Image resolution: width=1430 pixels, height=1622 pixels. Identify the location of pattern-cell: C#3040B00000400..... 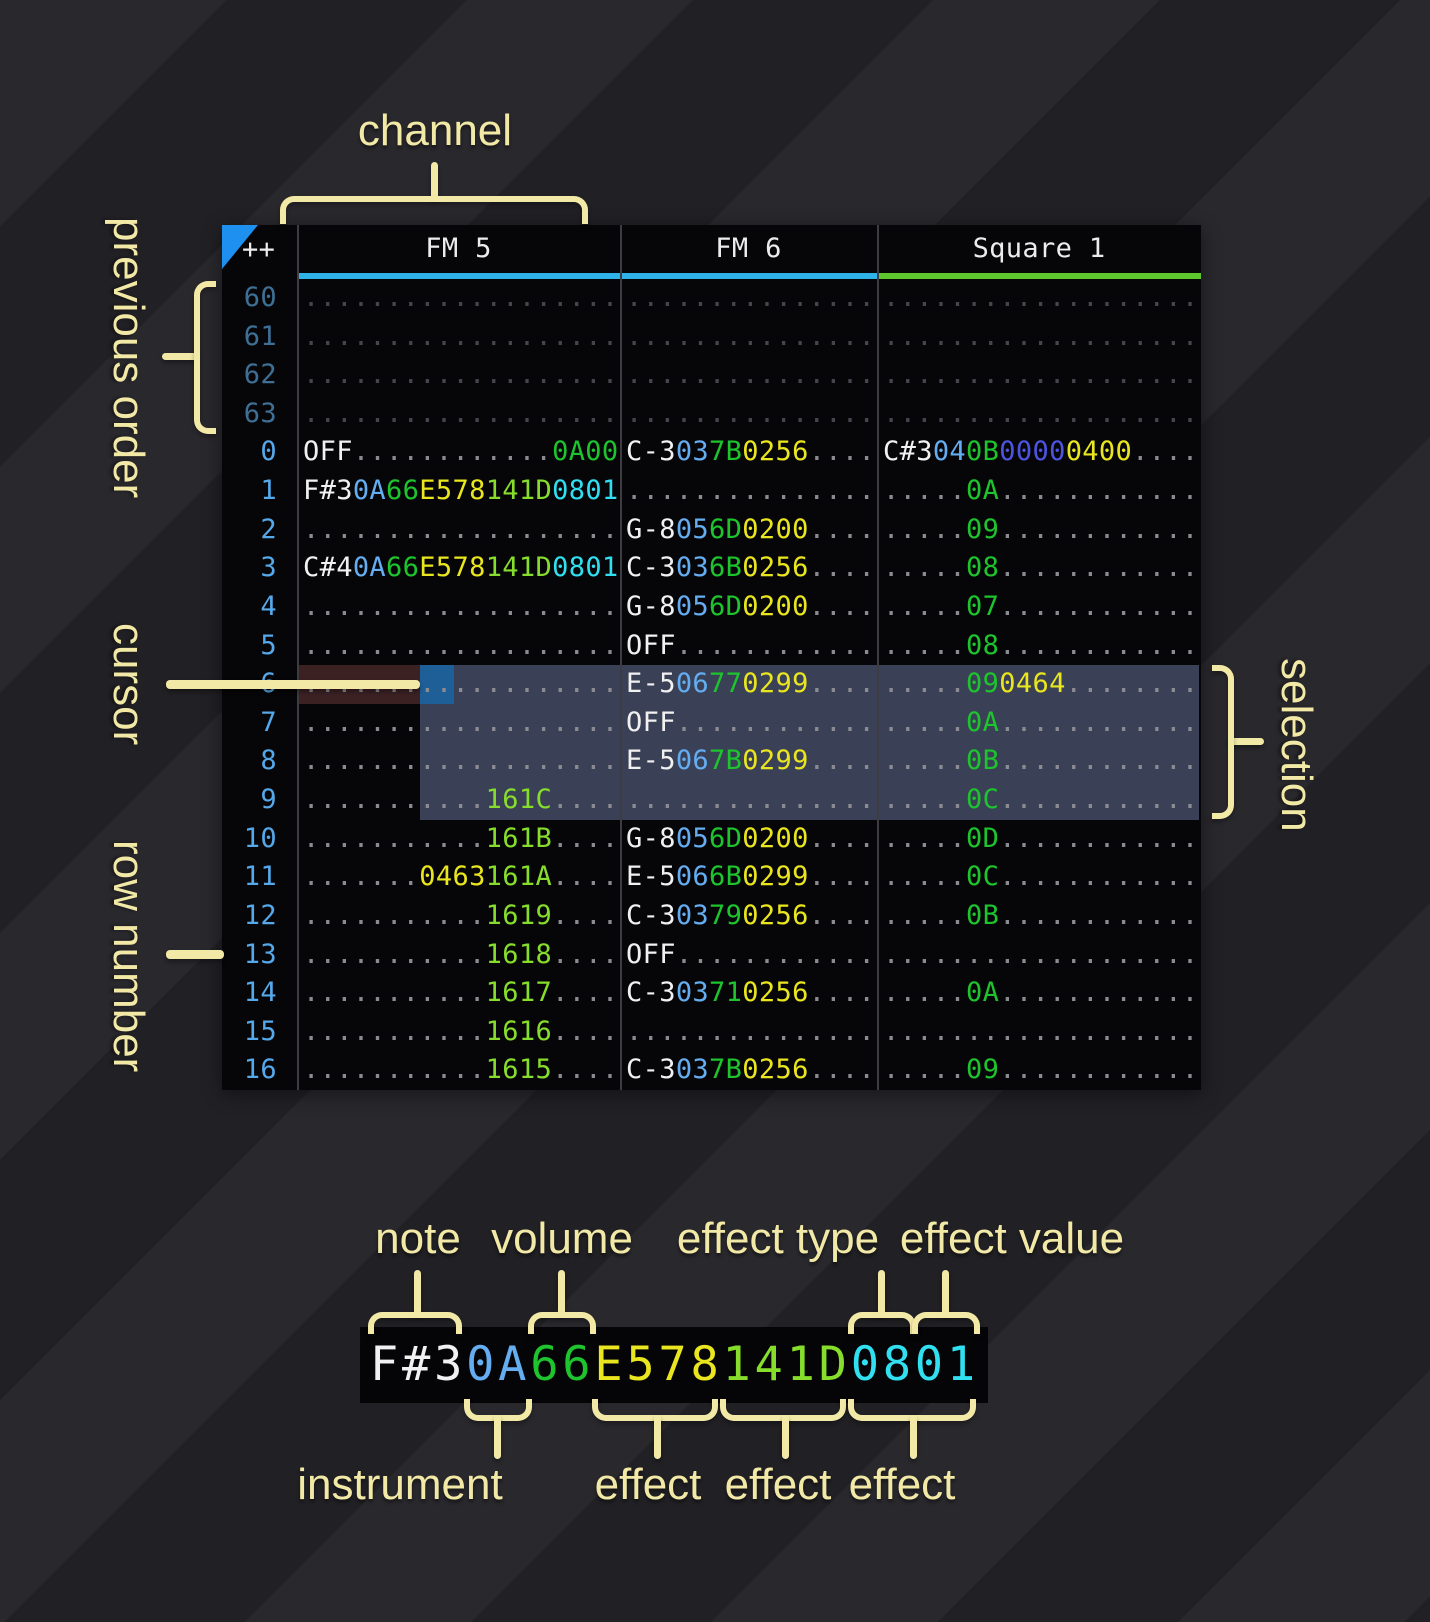
(1039, 452).